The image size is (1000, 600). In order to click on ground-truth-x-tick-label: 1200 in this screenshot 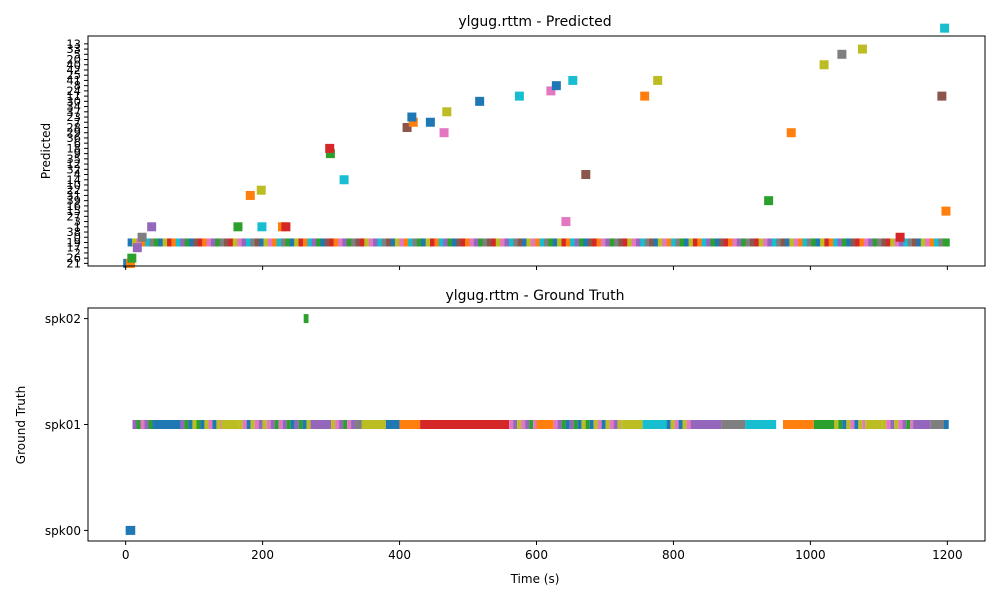, I will do `click(947, 555)`.